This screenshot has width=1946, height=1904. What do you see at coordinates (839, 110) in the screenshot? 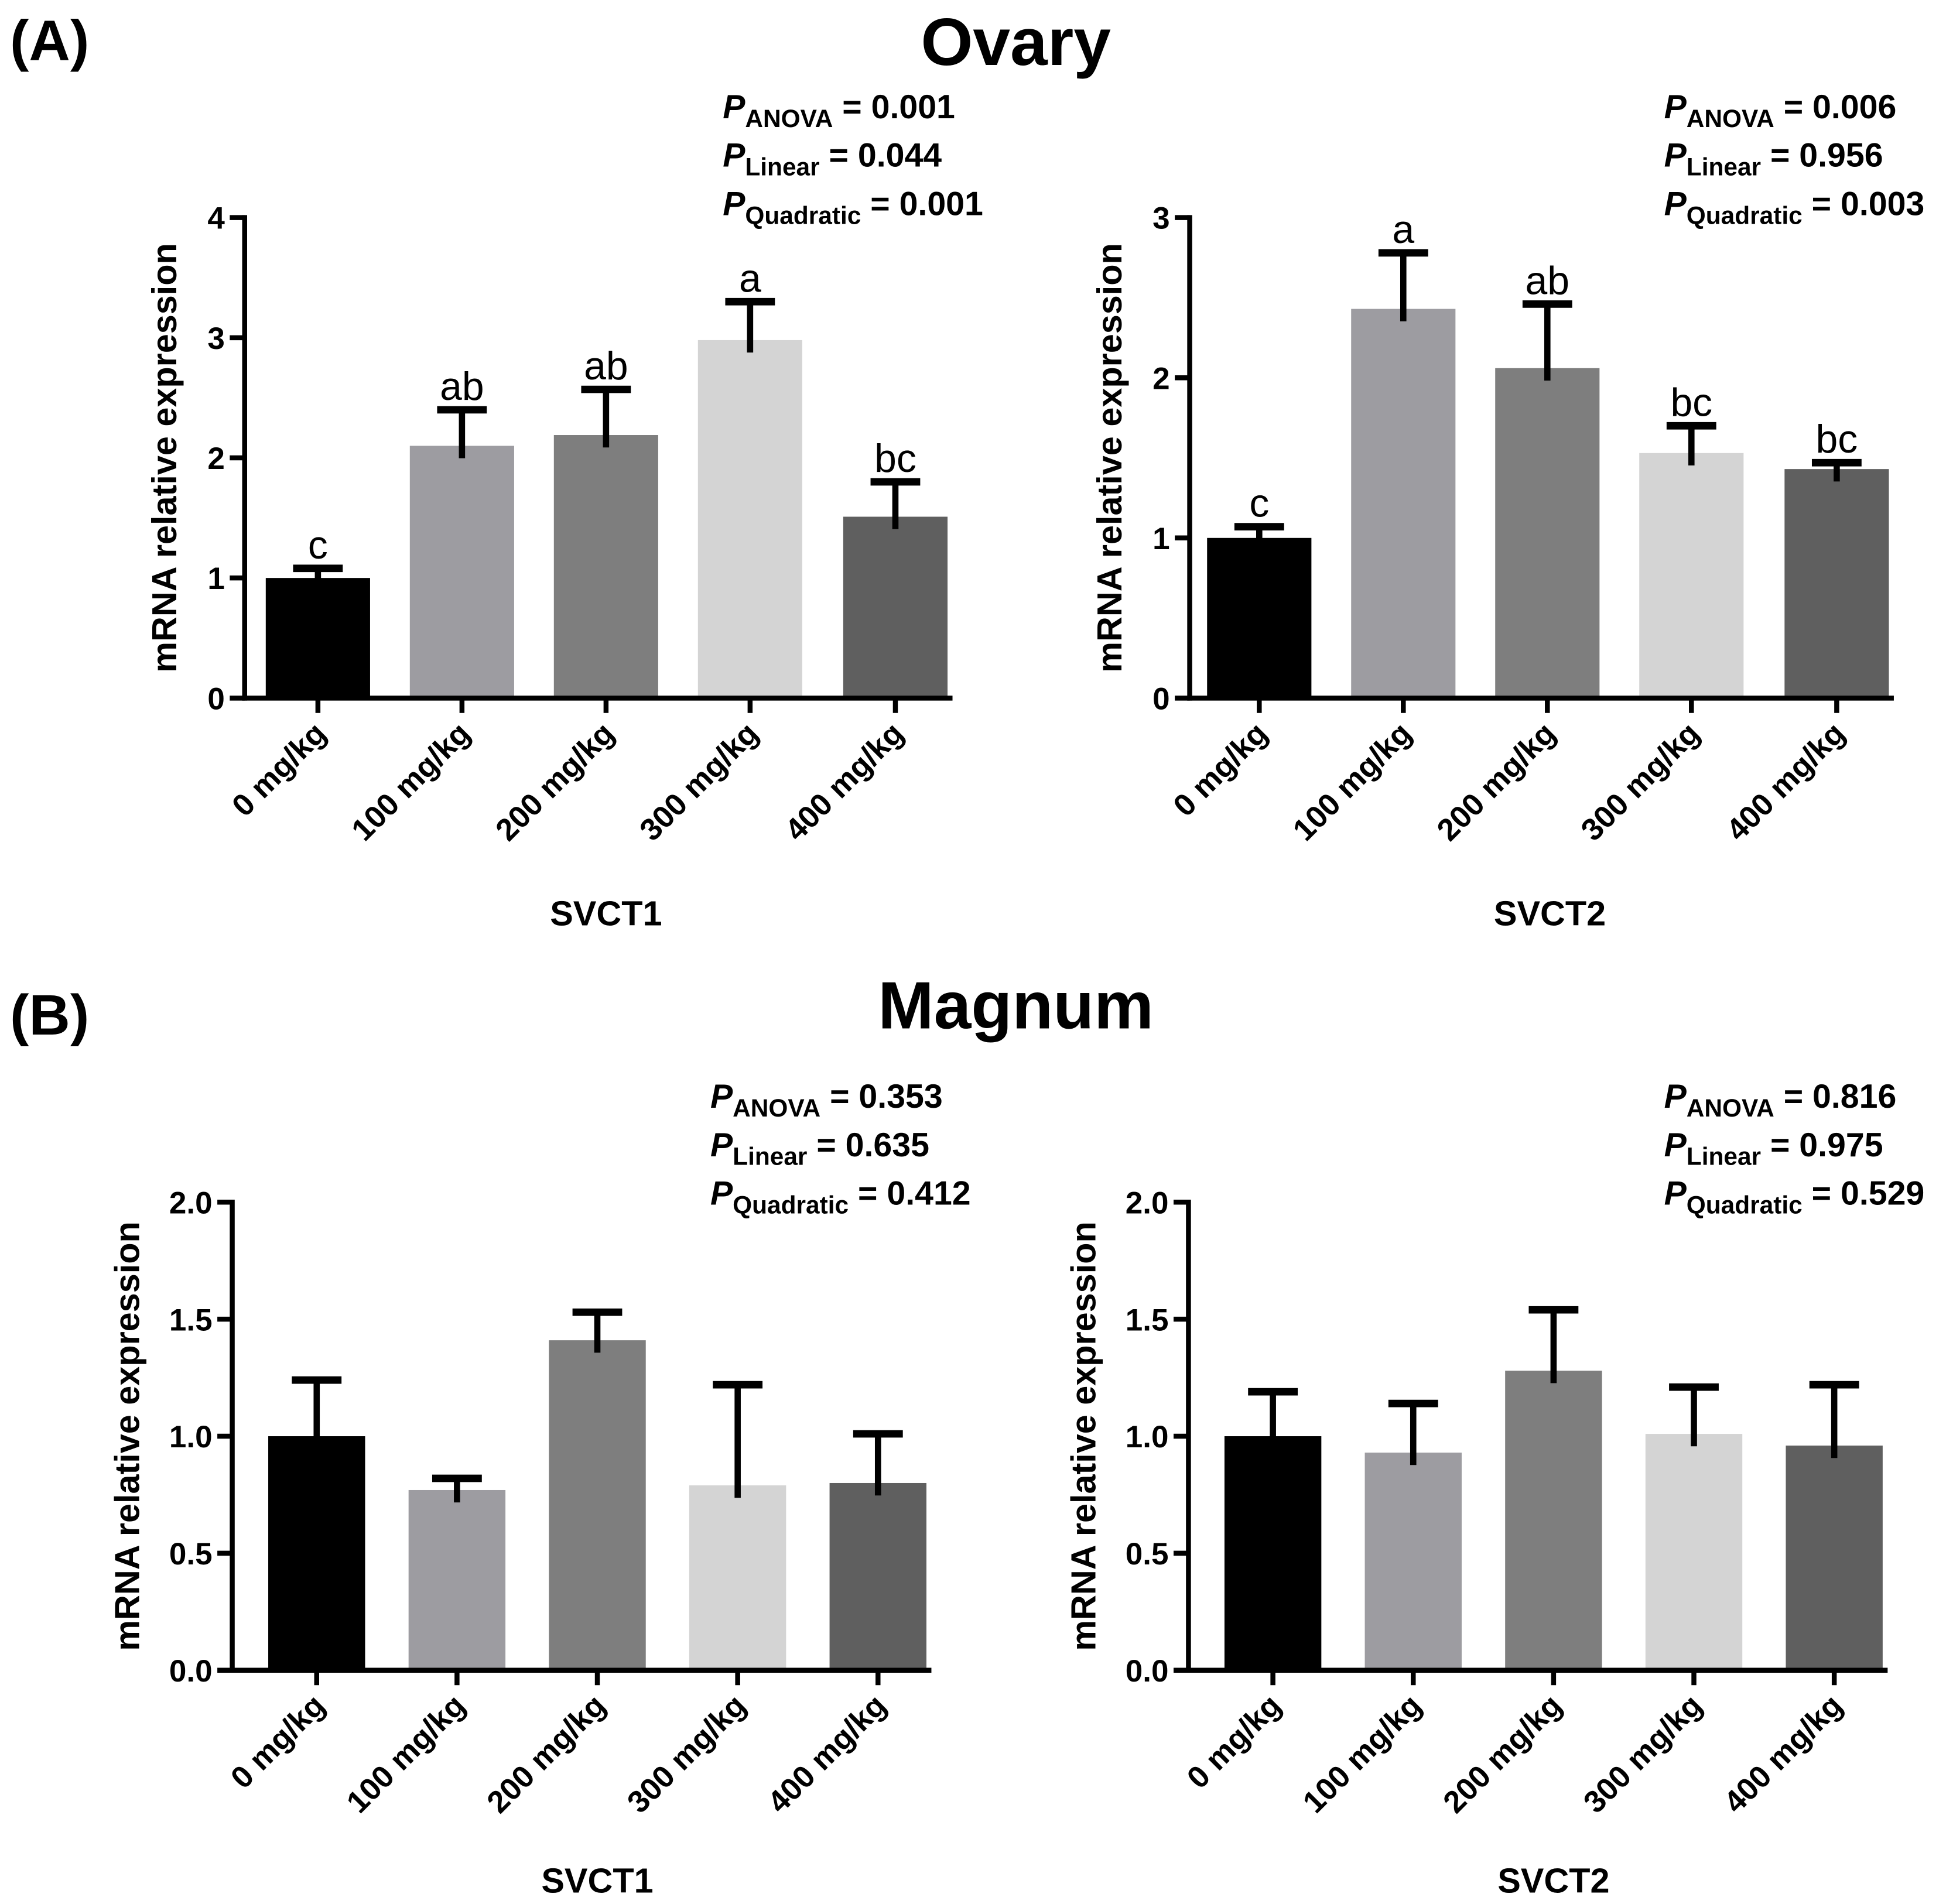
I see `p-value-anova: PANOVA = 0.001` at bounding box center [839, 110].